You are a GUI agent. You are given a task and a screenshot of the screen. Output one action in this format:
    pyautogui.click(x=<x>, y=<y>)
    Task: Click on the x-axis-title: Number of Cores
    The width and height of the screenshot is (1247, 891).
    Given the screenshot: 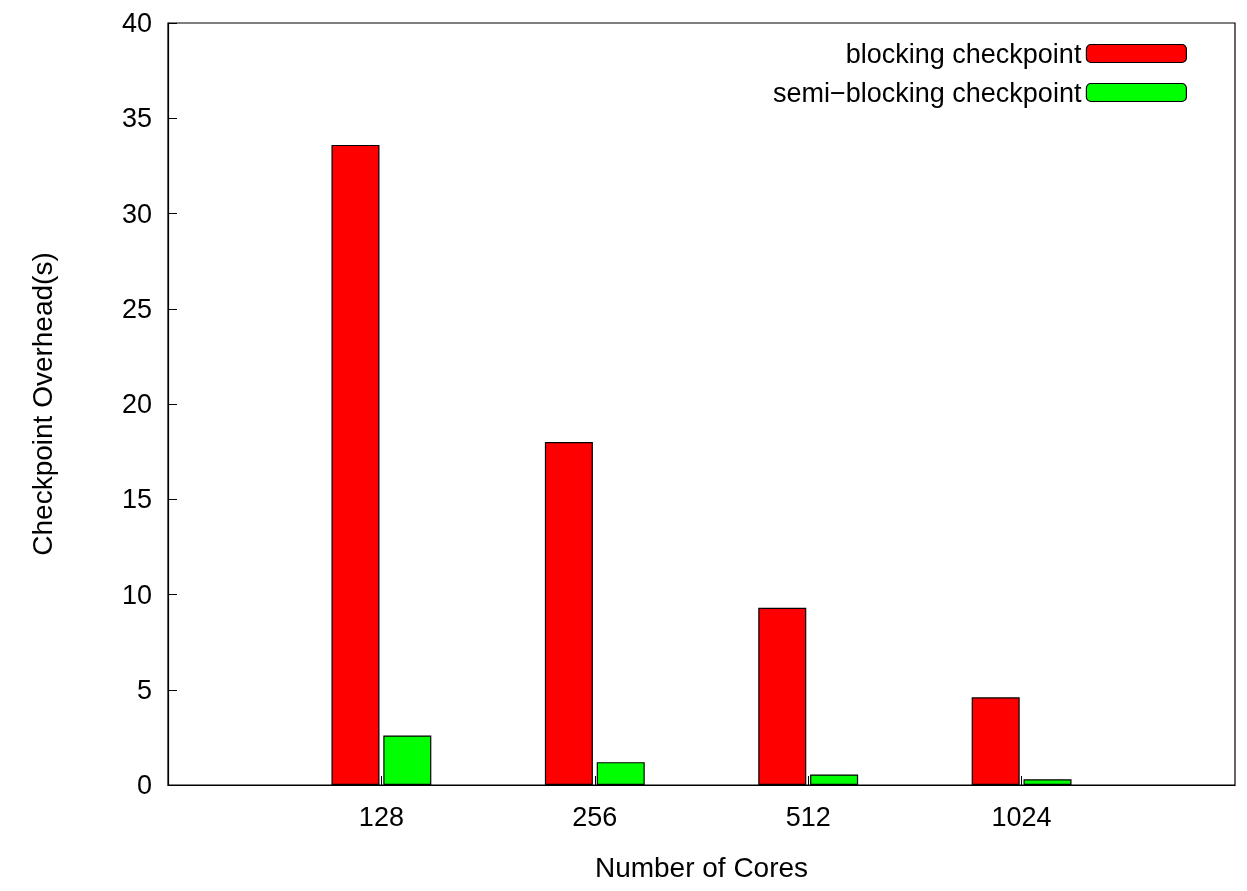 What is the action you would take?
    pyautogui.click(x=701, y=867)
    